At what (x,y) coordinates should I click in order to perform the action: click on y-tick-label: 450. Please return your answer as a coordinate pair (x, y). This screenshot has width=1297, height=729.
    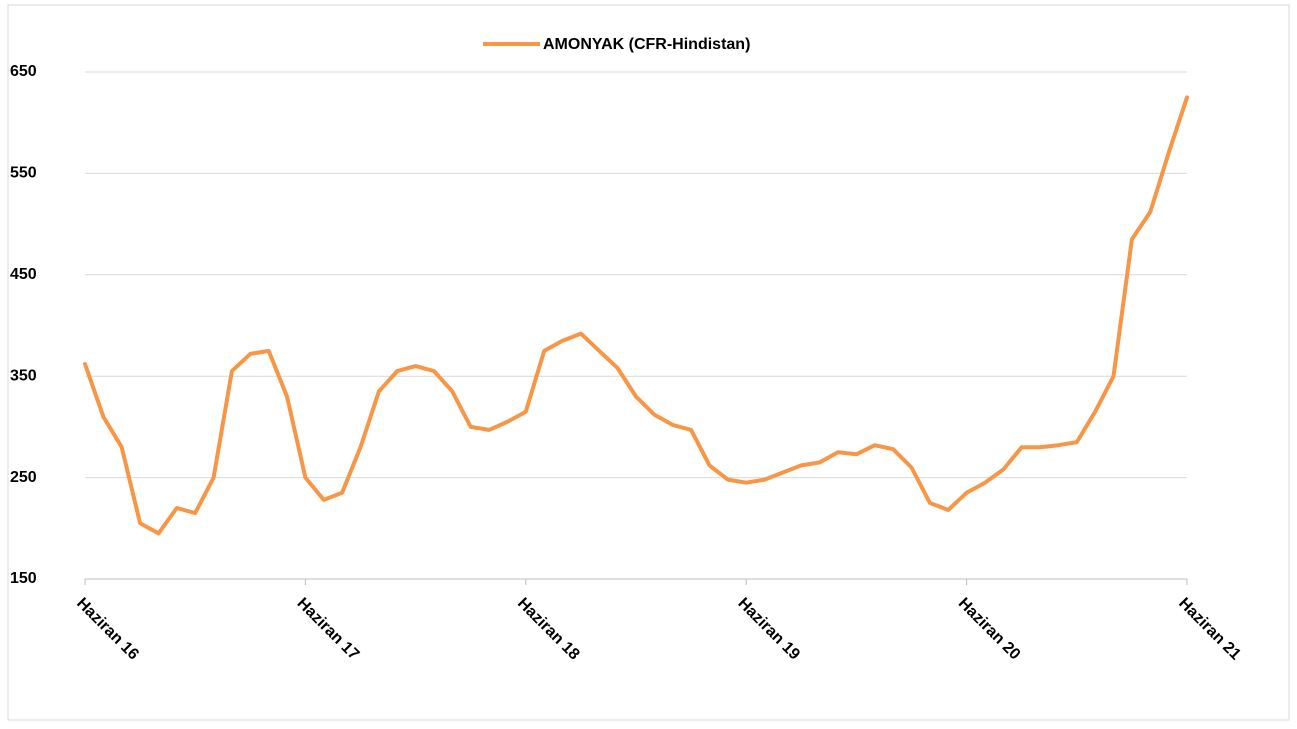
    Looking at the image, I should click on (23, 274).